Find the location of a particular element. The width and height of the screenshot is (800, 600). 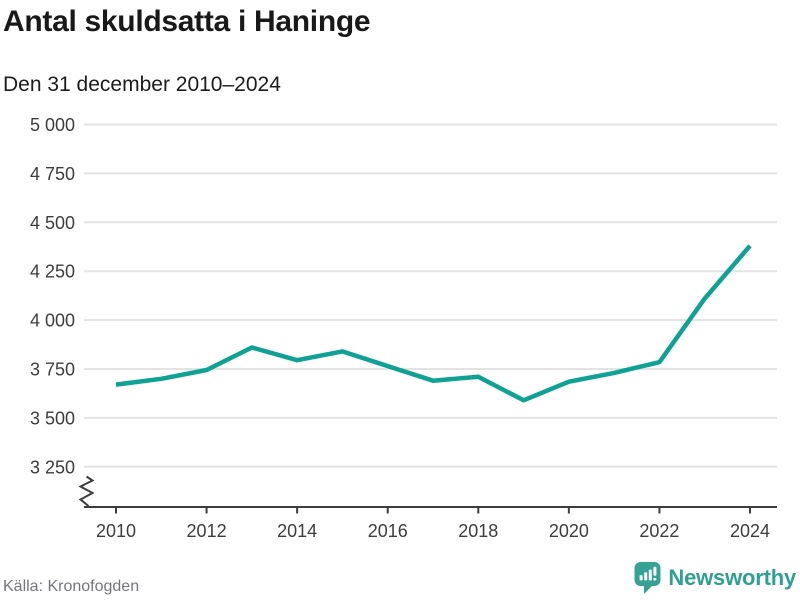

y-tick-label: 4 750 is located at coordinates (52, 174).